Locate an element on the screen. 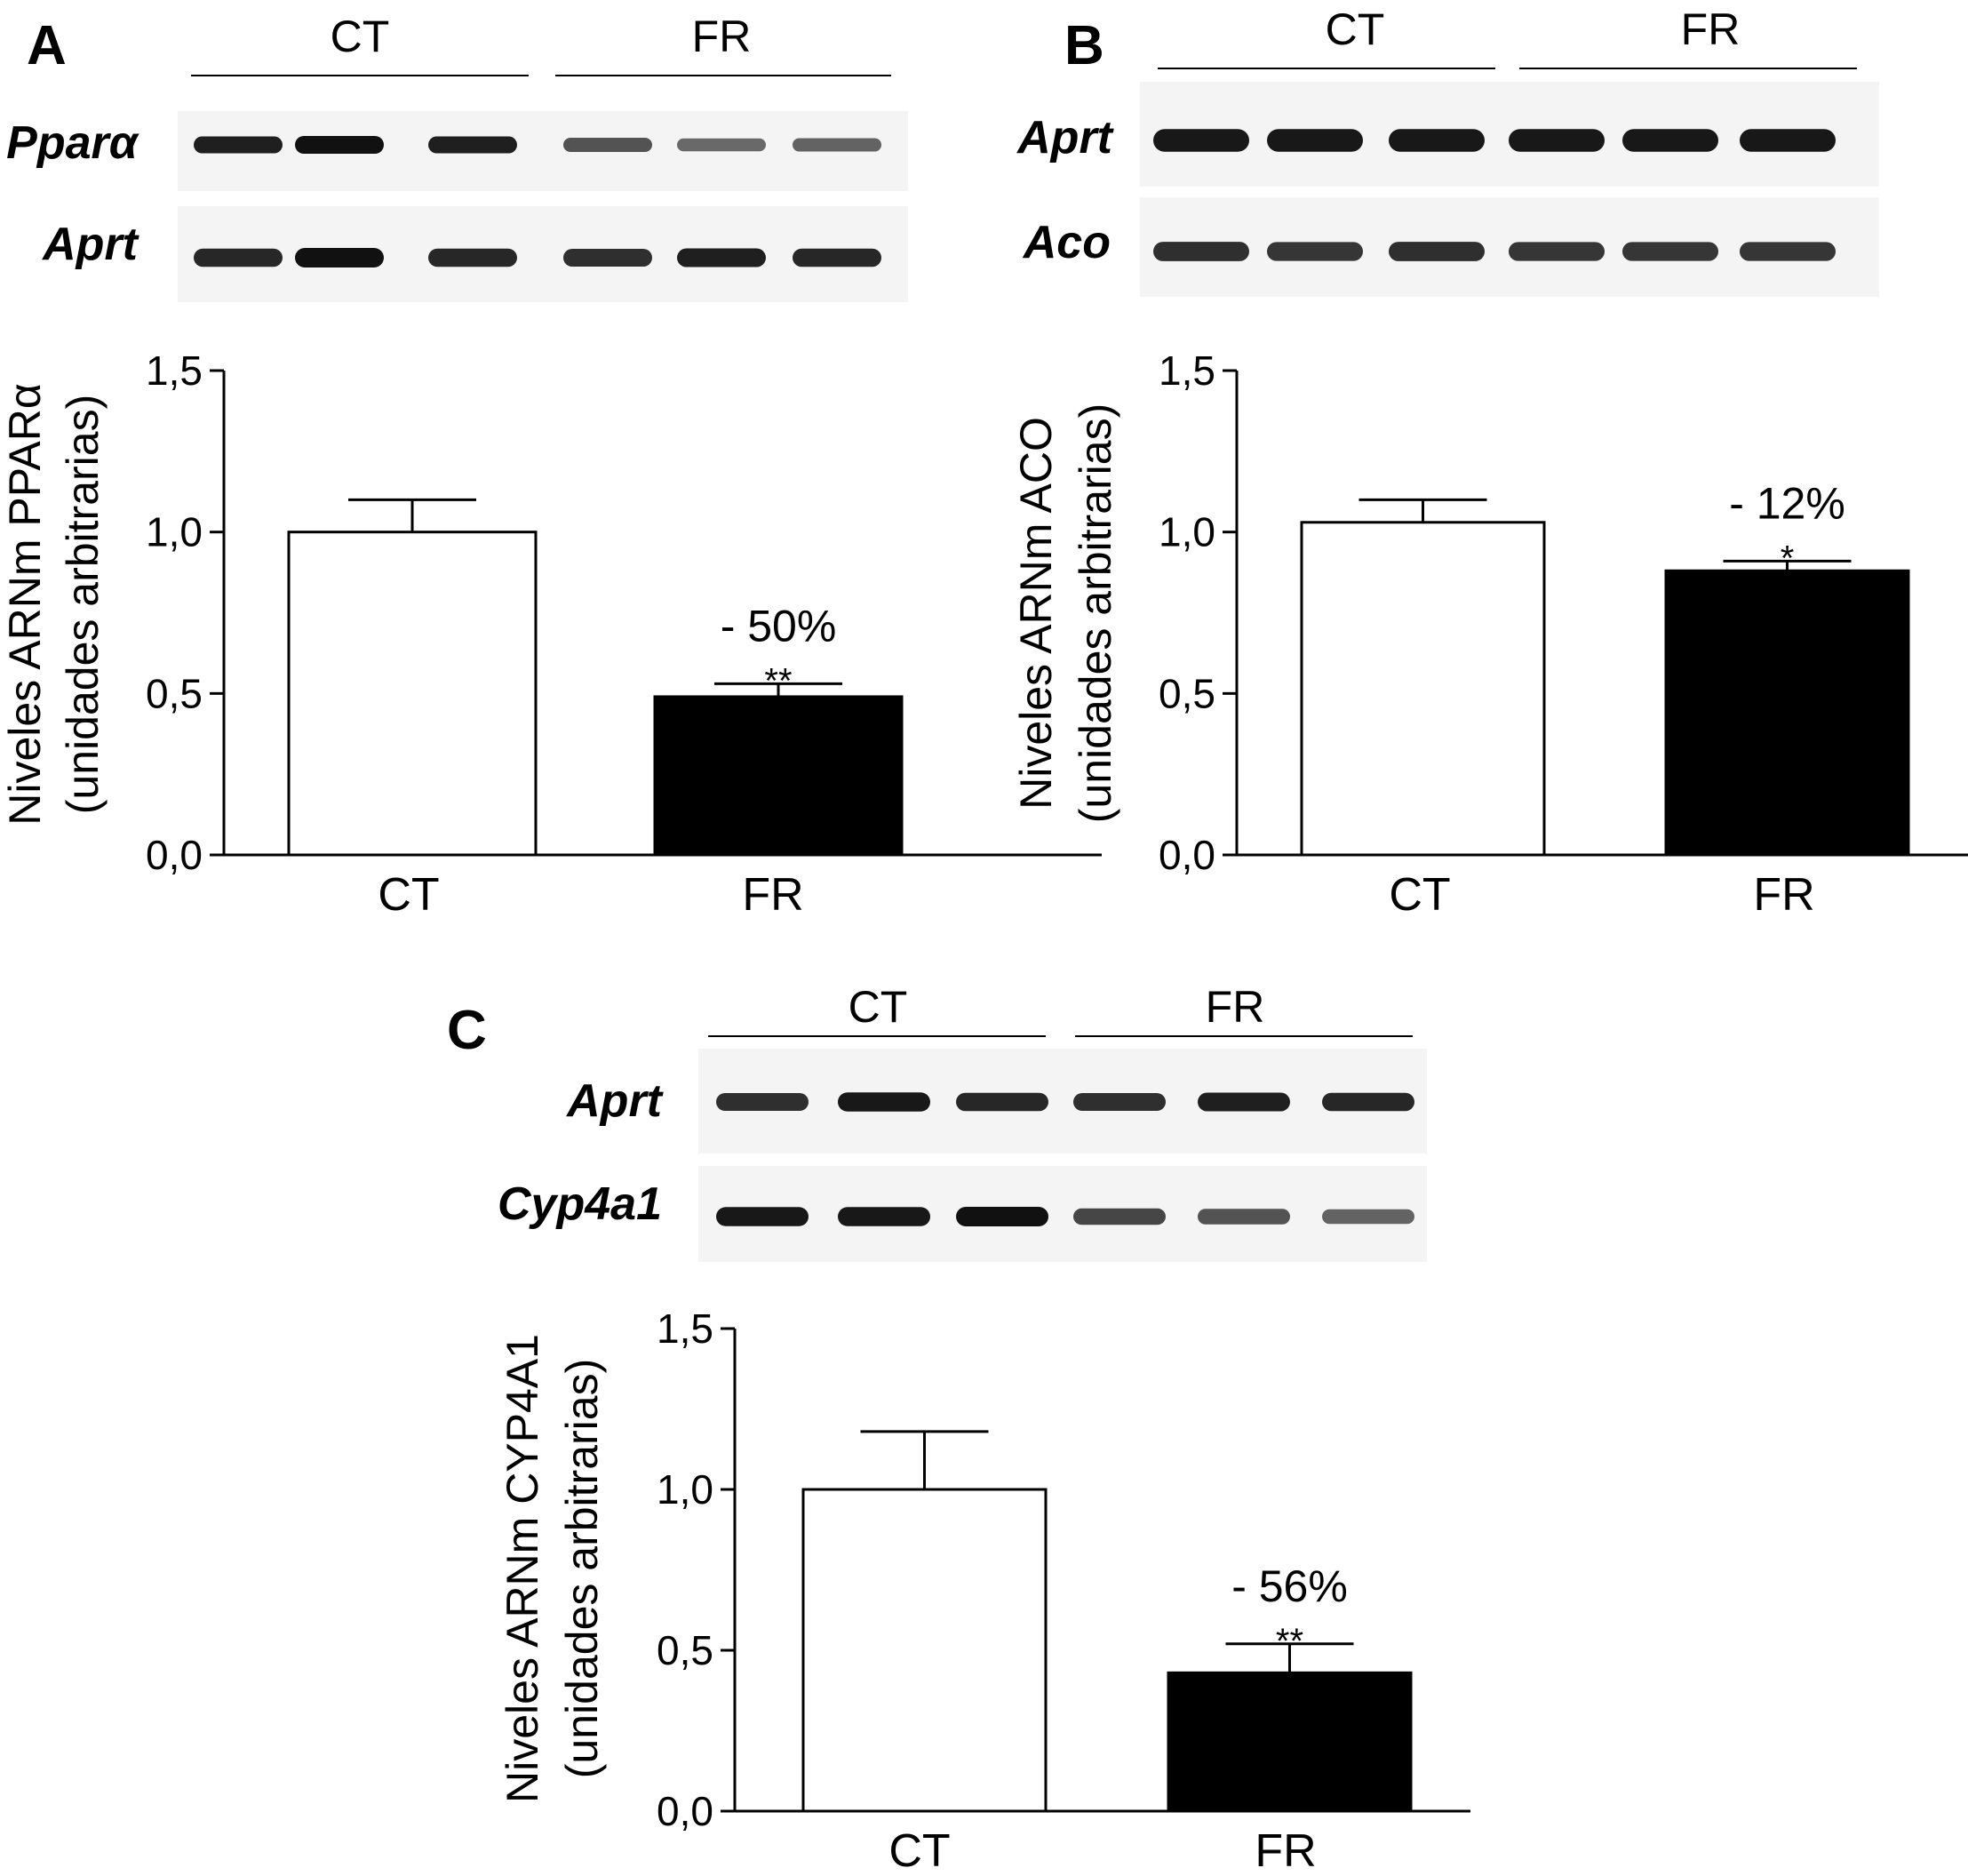  gel-strip is located at coordinates (1062, 1214).